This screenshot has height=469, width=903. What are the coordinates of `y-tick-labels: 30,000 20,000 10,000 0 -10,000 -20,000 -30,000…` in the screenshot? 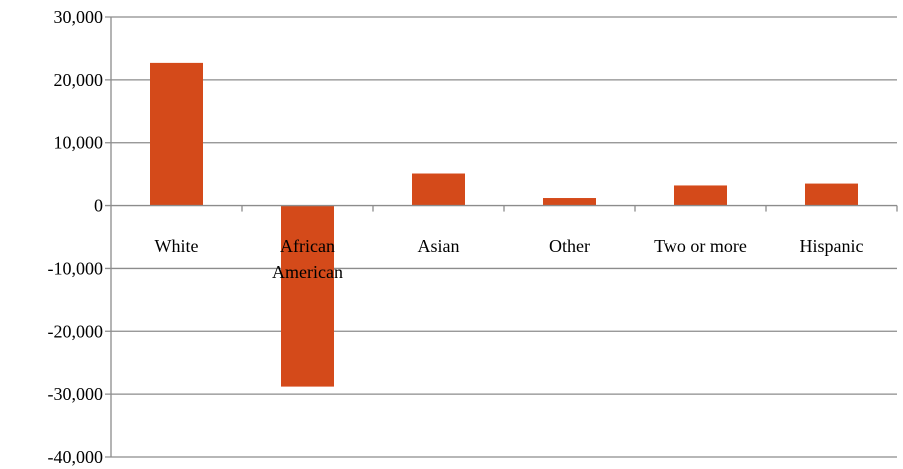 It's located at (76, 237).